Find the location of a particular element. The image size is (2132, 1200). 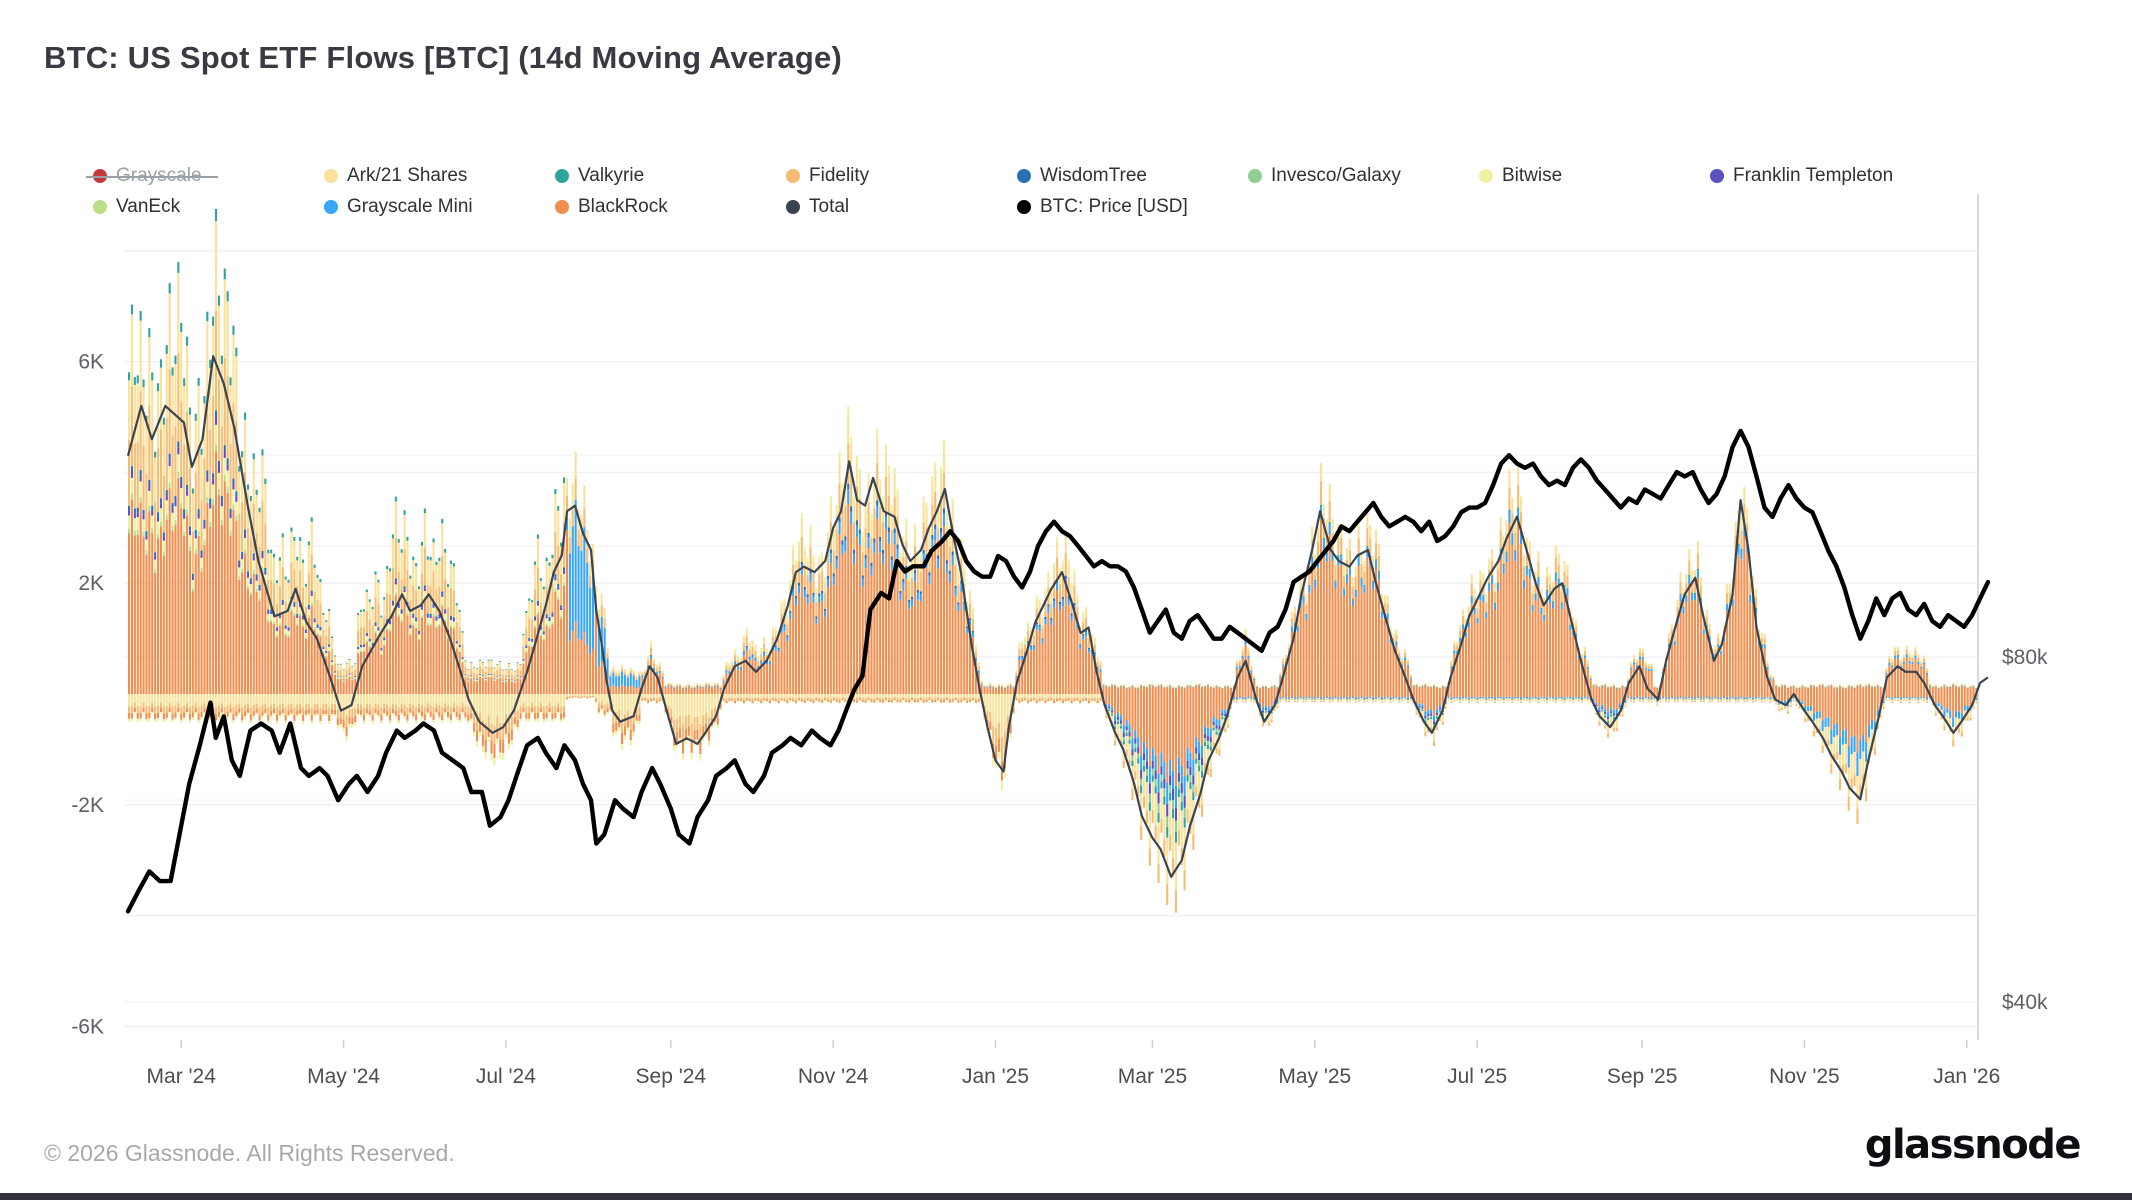

x-tick-Jul '25: Jul '25 is located at coordinates (1477, 1076).